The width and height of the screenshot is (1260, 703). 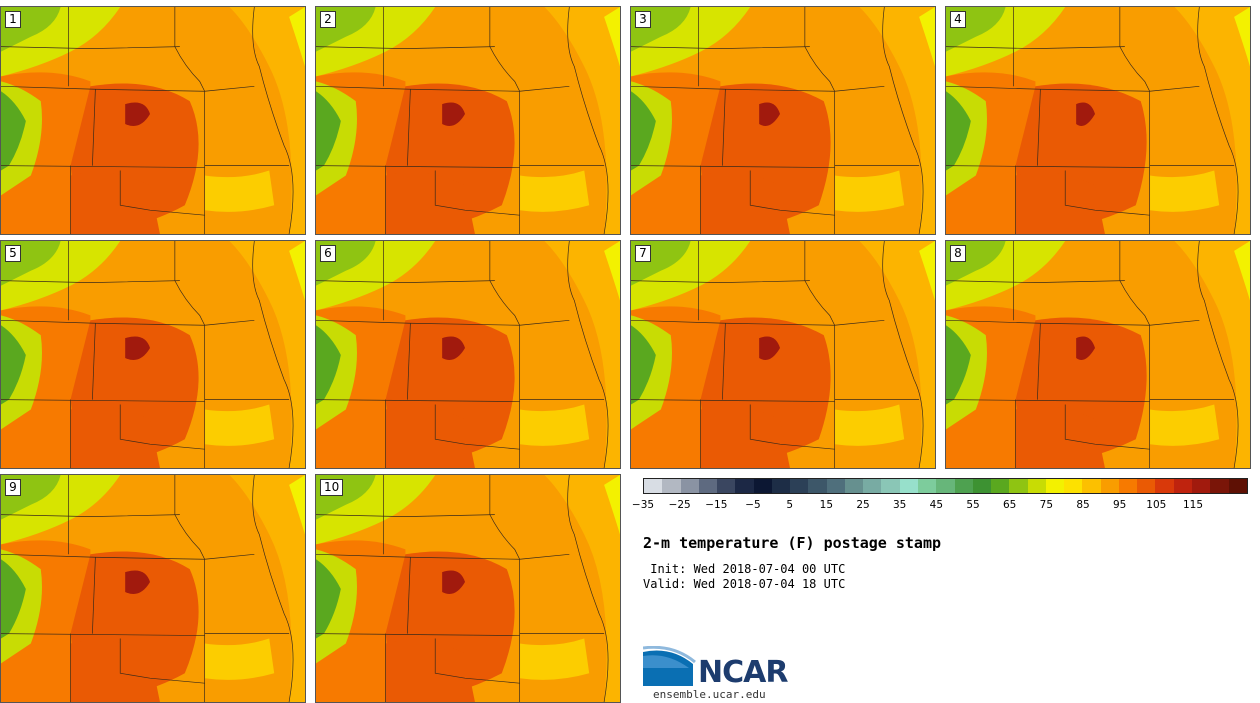 I want to click on colorbar-tick-label: 105, so click(x=1156, y=505).